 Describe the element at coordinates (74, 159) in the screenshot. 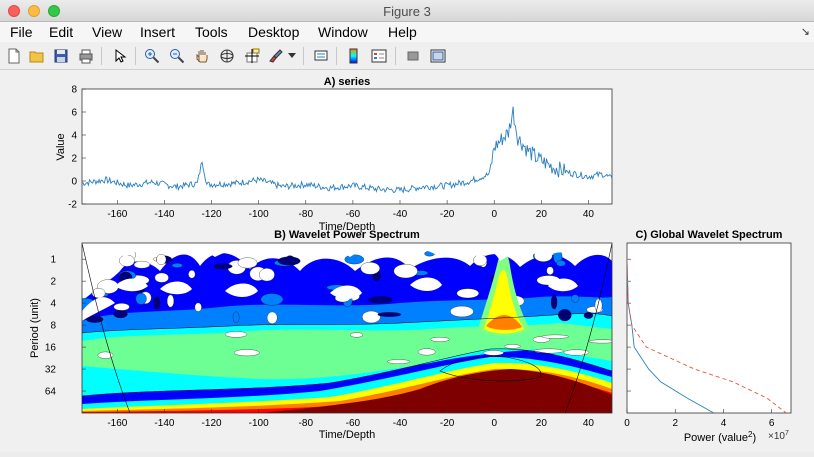

I see `series-ytick-label: 2` at that location.